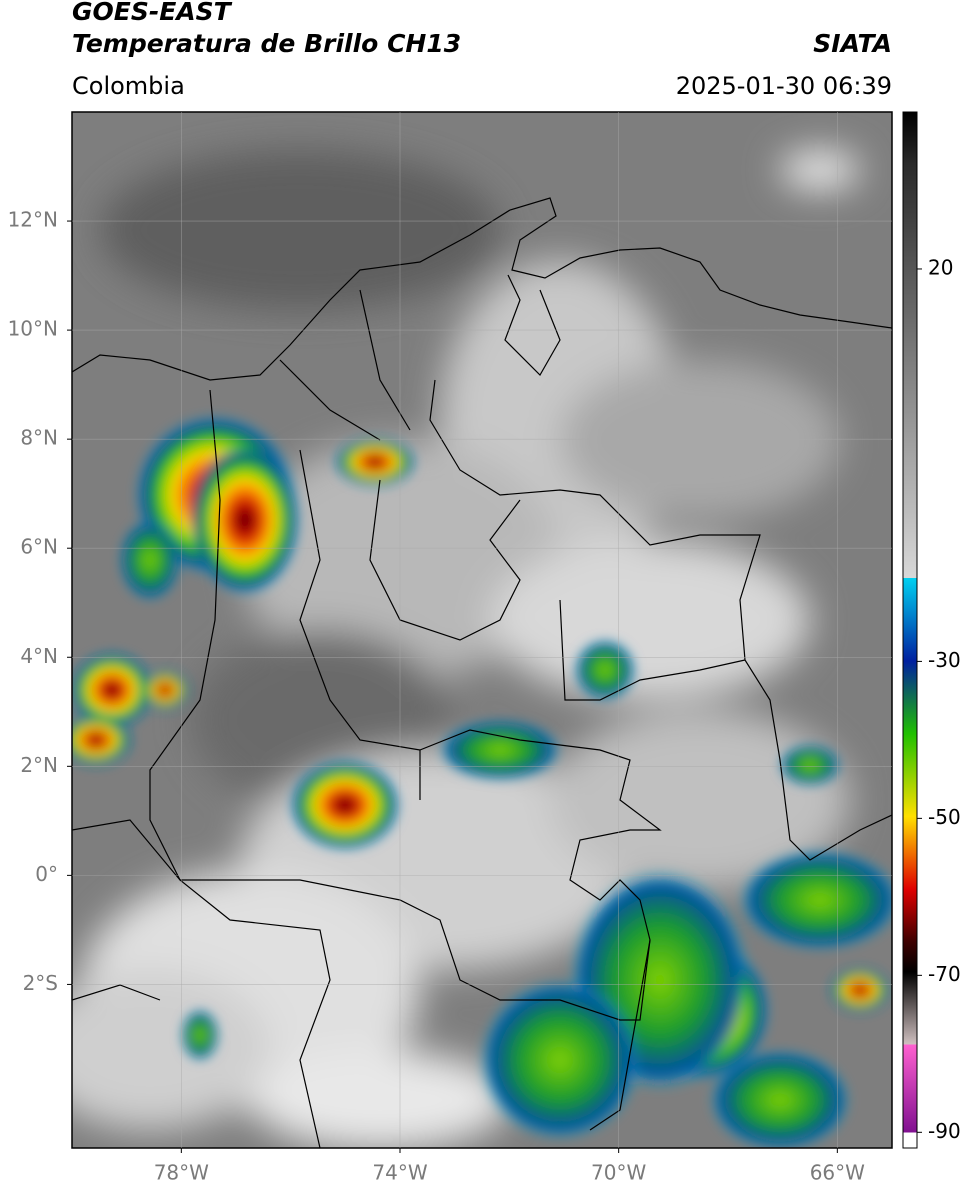 The width and height of the screenshot is (966, 1194). Describe the element at coordinates (784, 86) in the screenshot. I see `datetime: 2025-01-30 06:39` at that location.